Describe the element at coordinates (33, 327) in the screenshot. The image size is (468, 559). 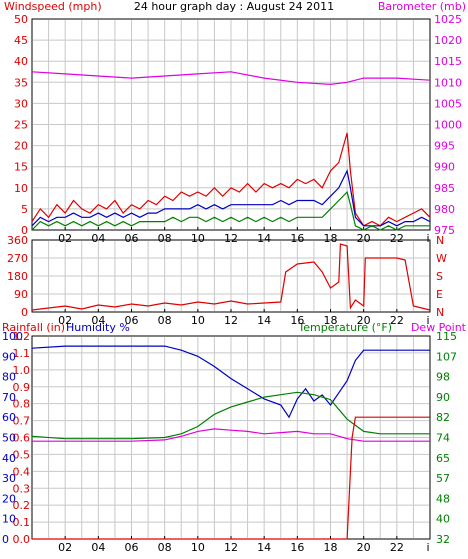
I see `rainfall-axis-title: Rainfall (in)` at that location.